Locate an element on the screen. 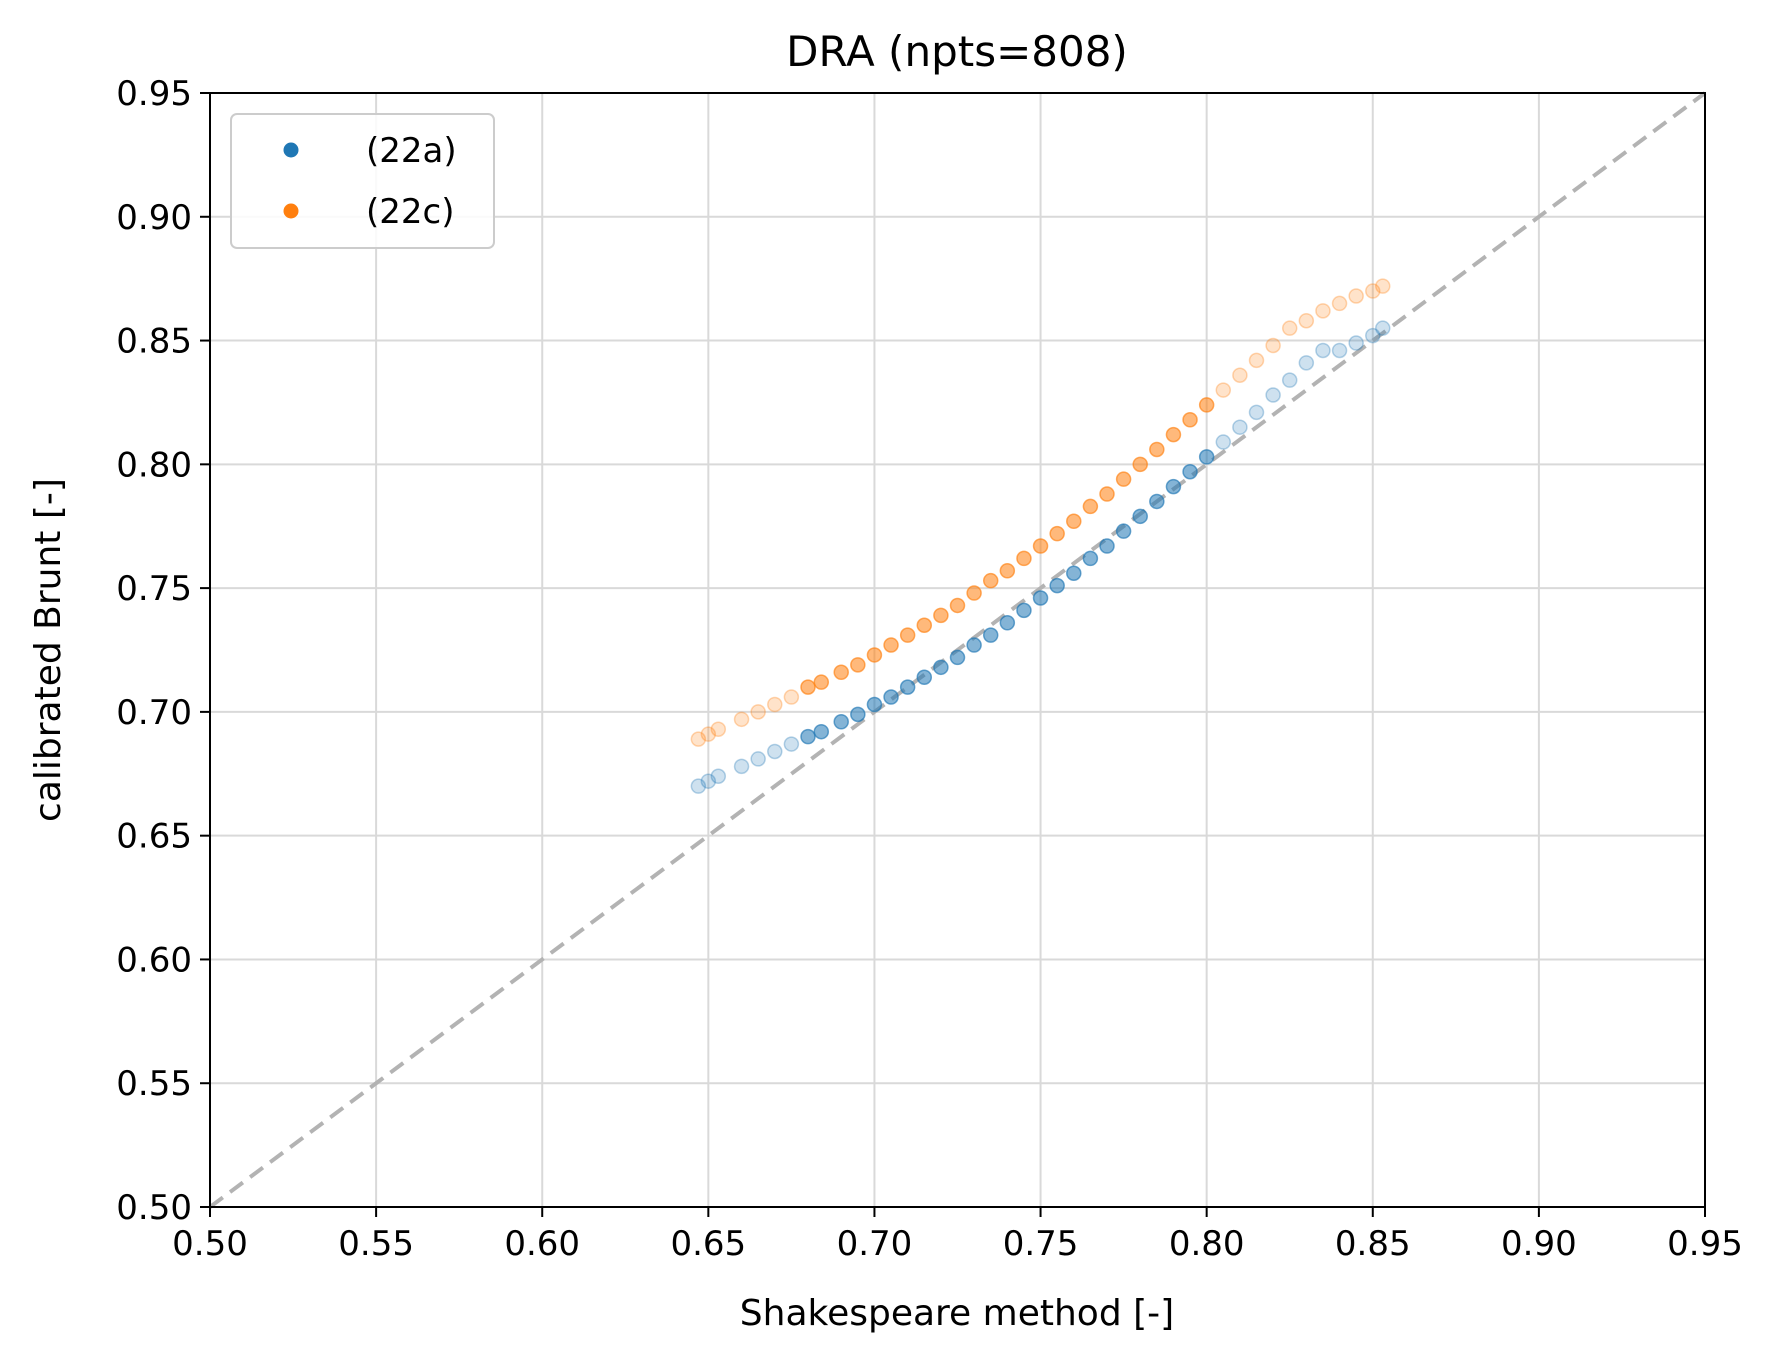  chart-title: DRA (npts=808) is located at coordinates (957, 51).